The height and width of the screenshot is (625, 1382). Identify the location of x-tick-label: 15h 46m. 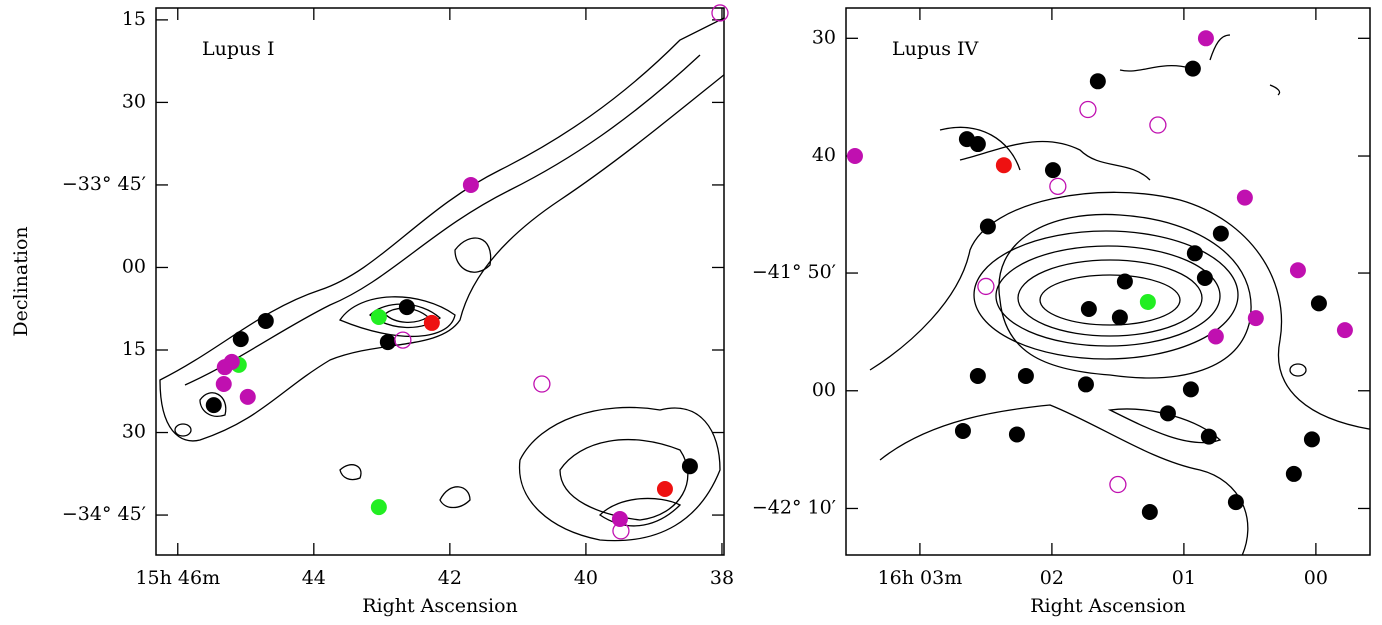
(177, 578).